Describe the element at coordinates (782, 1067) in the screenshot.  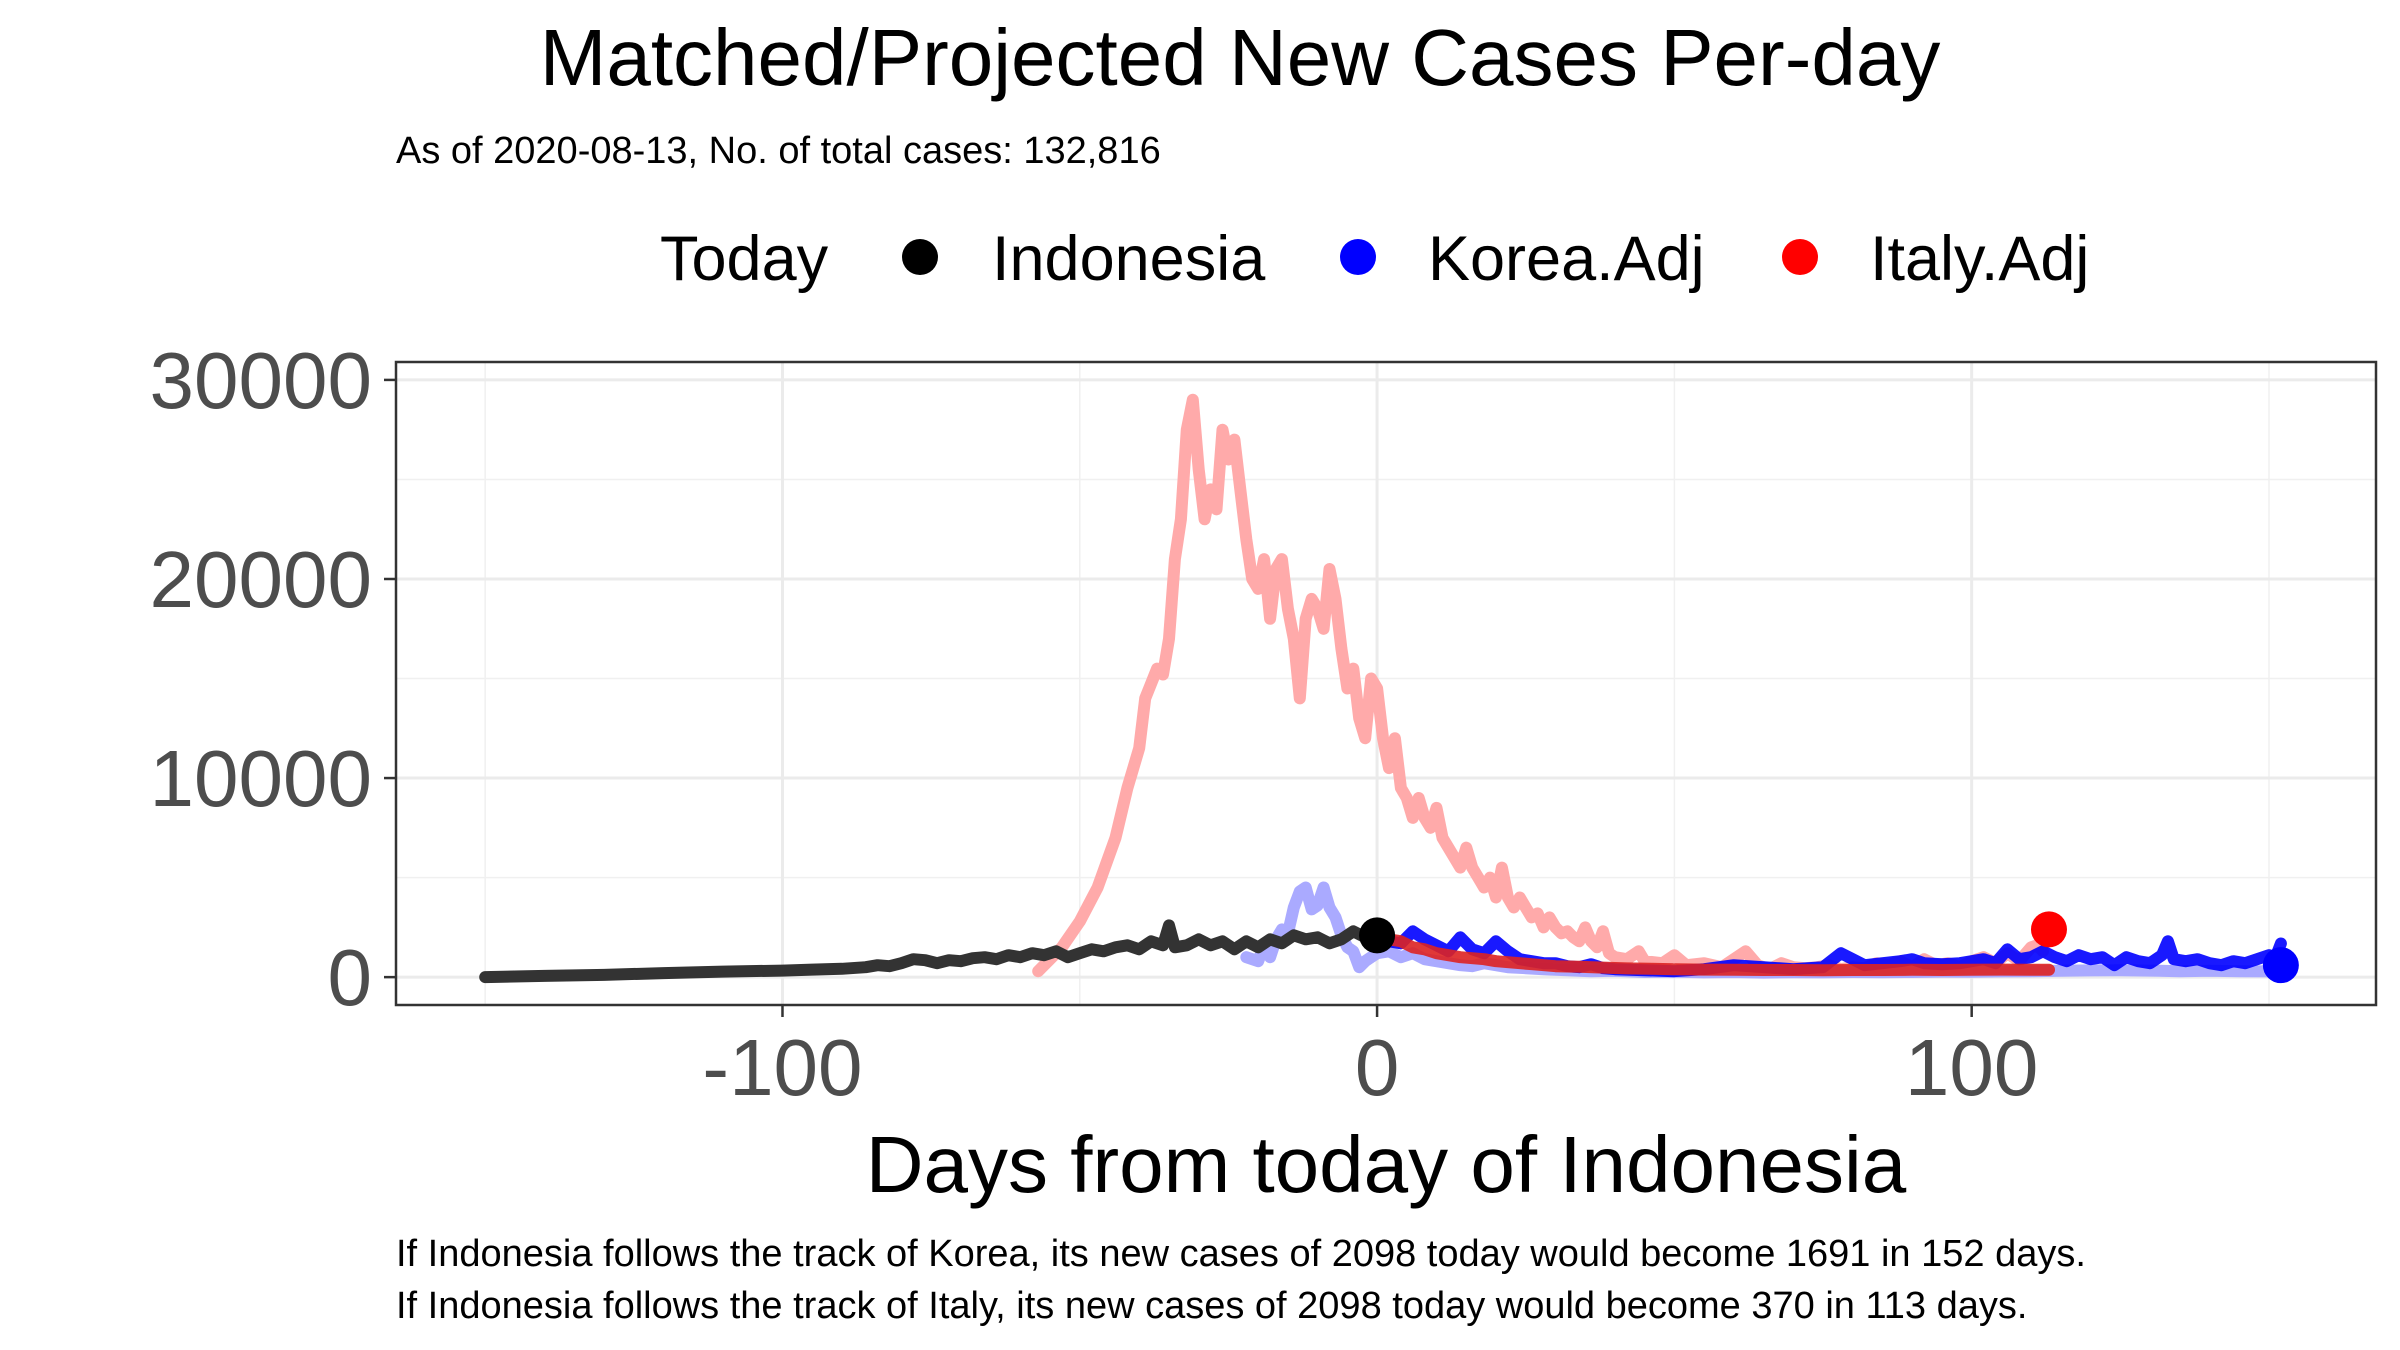
I see `x-tick-label: -100` at that location.